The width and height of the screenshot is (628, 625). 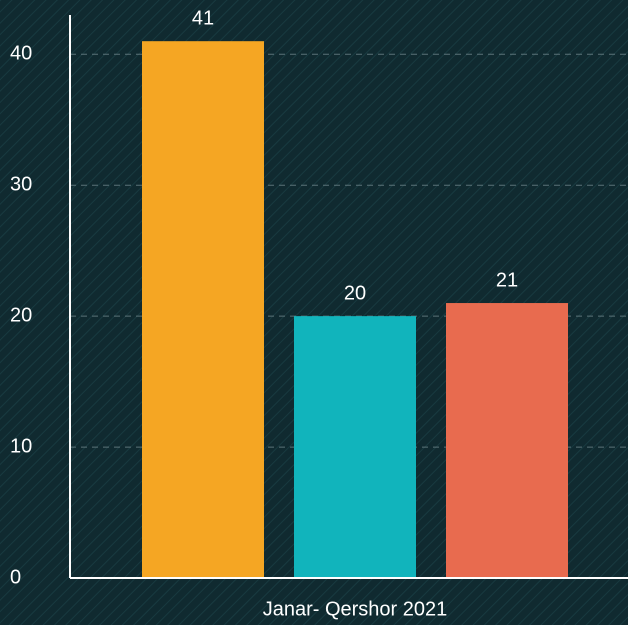 What do you see at coordinates (203, 18) in the screenshot?
I see `value-label: 41` at bounding box center [203, 18].